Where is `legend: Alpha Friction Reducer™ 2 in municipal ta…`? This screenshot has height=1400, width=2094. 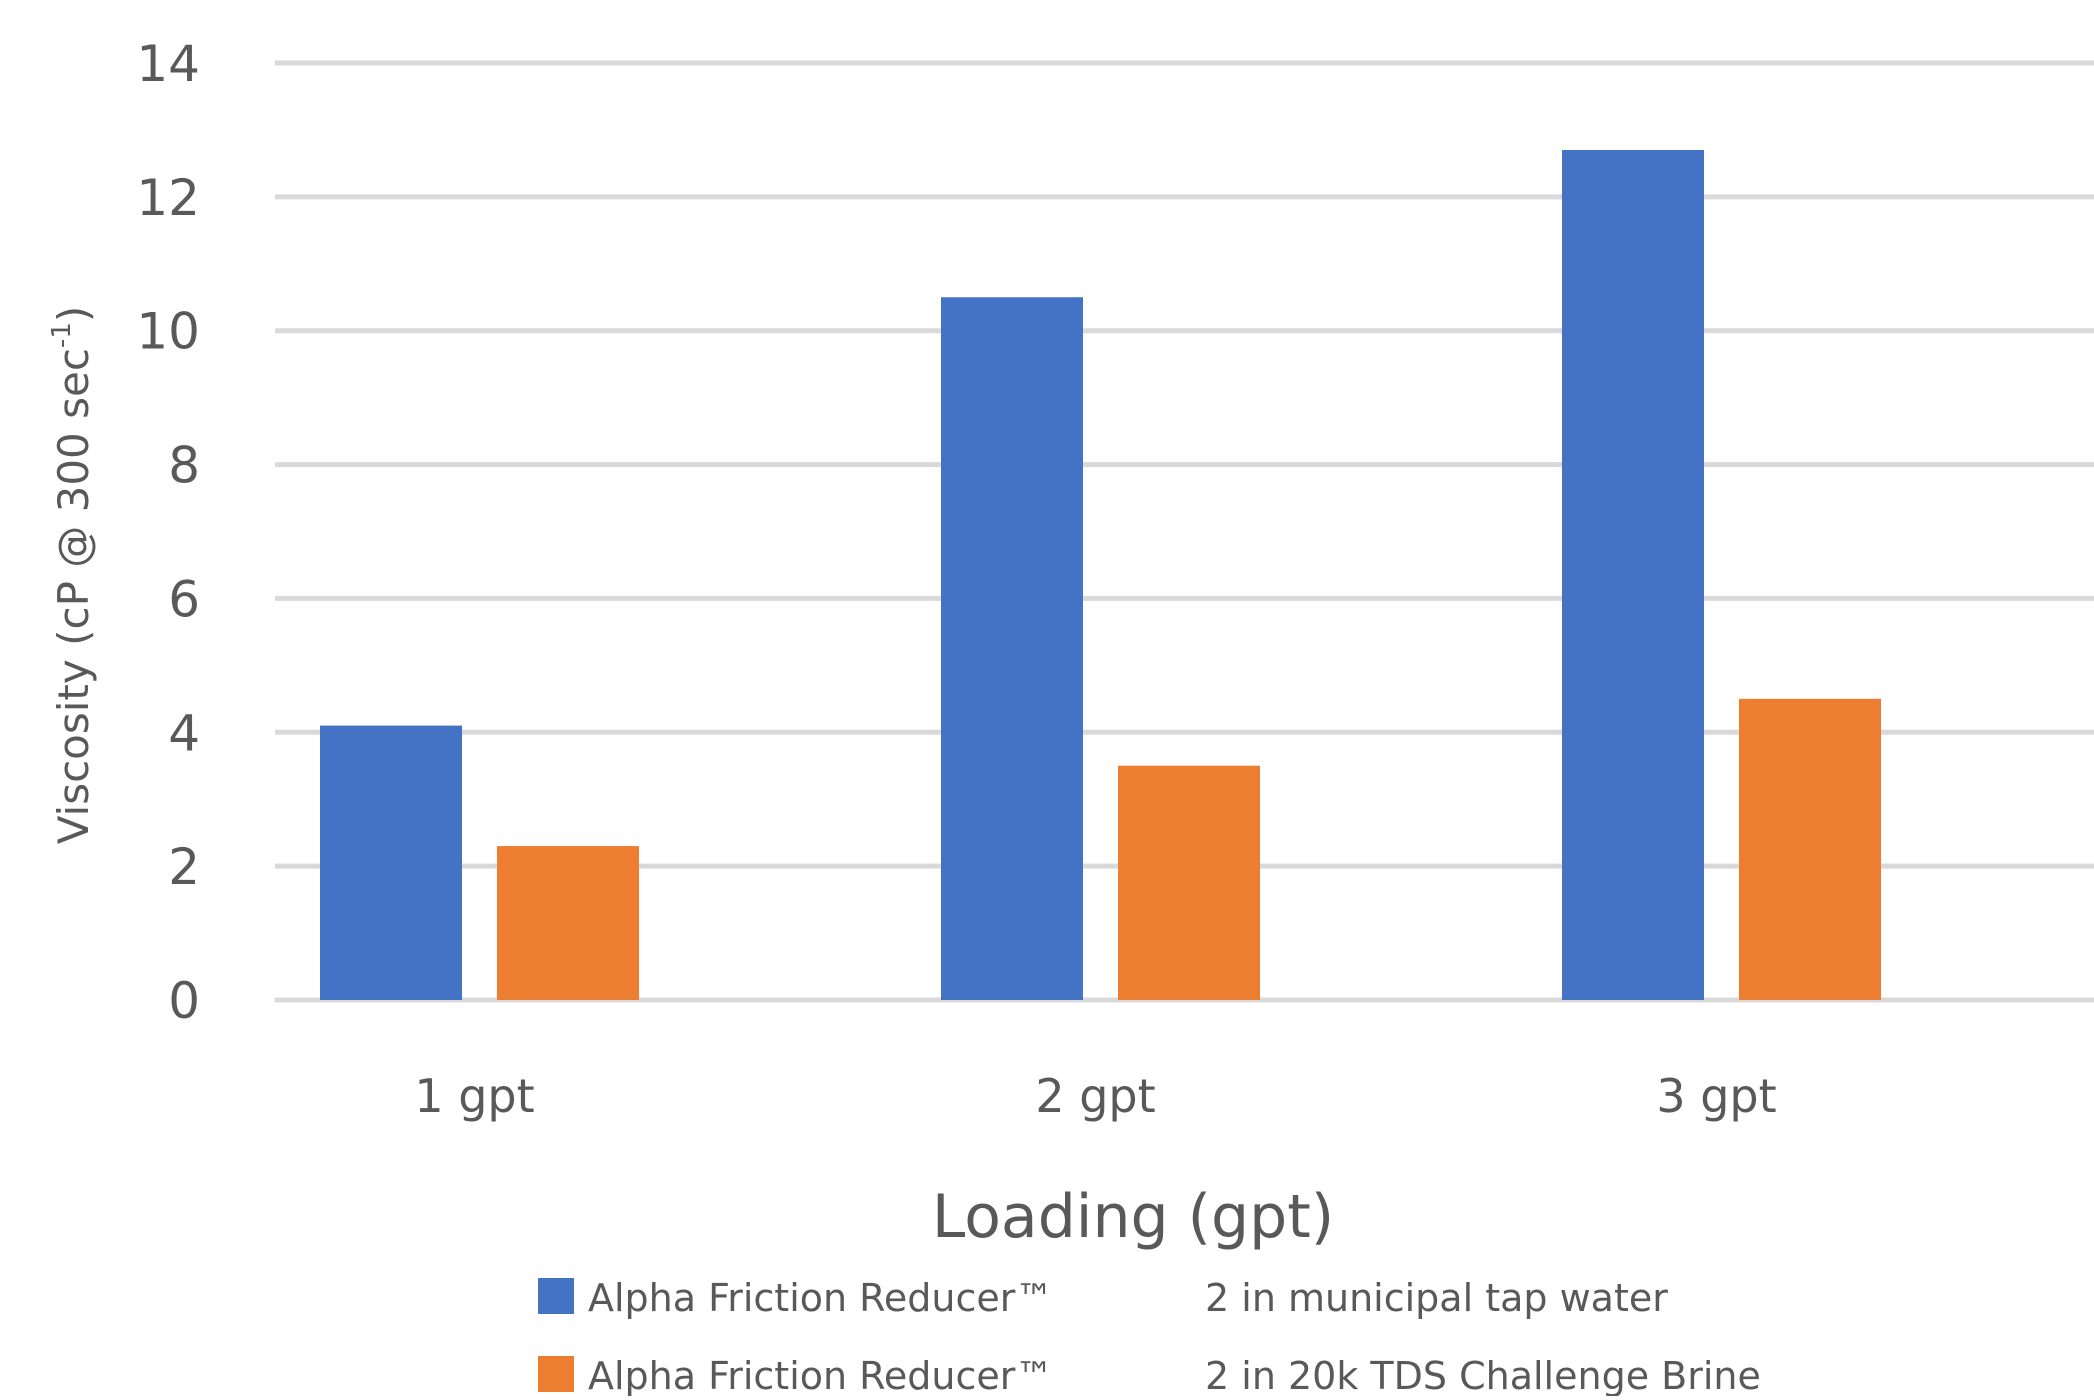 legend: Alpha Friction Reducer™ 2 in municipal ta… is located at coordinates (1149, 1337).